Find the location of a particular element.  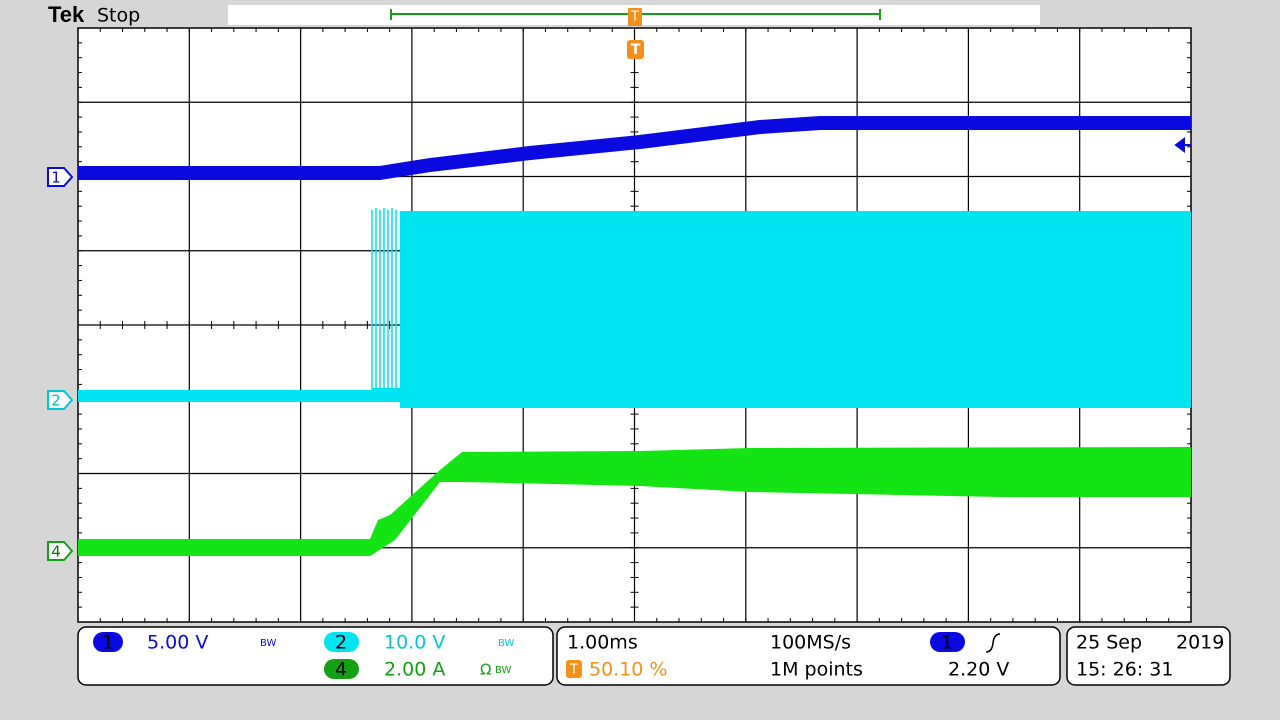

ch1-badge is located at coordinates (108, 642).